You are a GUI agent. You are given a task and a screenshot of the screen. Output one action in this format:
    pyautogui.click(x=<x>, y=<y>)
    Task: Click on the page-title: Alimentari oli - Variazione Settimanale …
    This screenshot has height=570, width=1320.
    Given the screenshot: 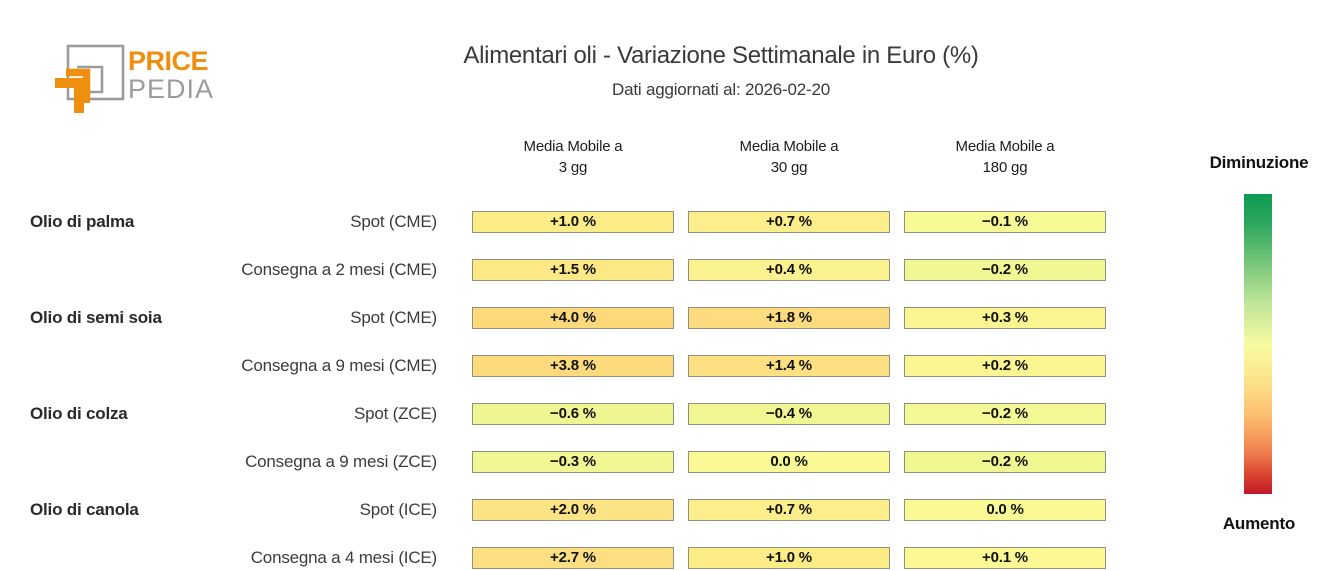 What is the action you would take?
    pyautogui.click(x=721, y=55)
    